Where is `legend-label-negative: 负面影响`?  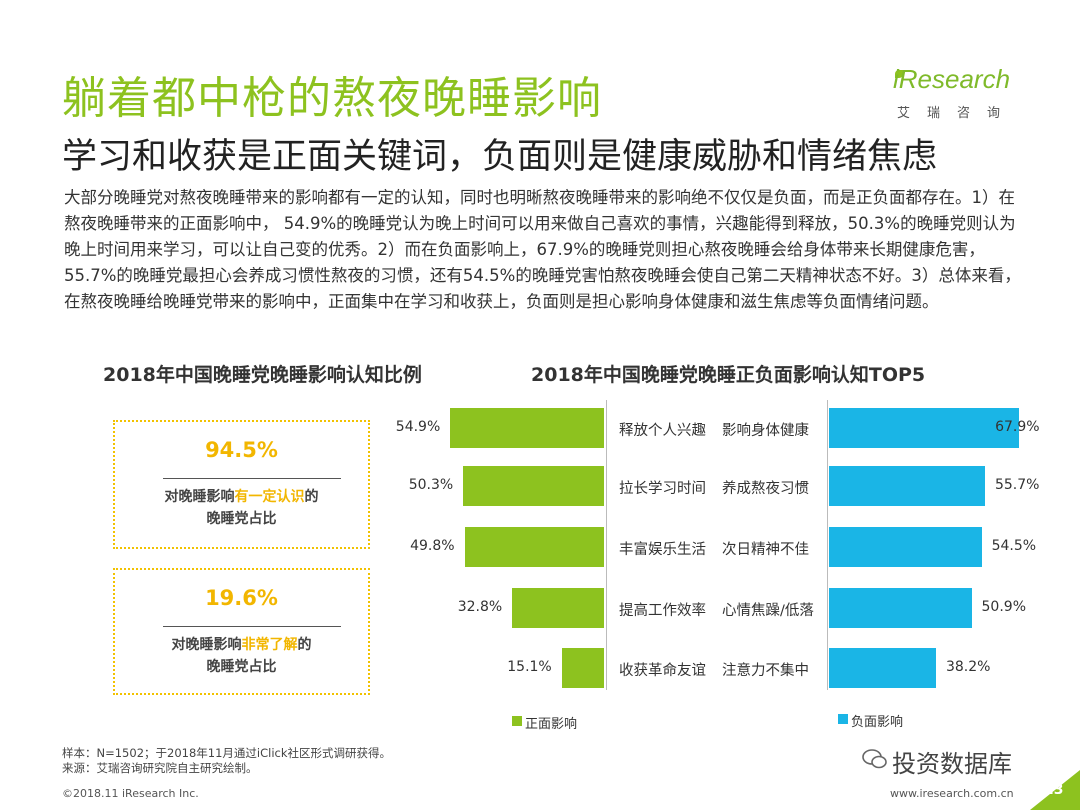 legend-label-negative: 负面影响 is located at coordinates (877, 722).